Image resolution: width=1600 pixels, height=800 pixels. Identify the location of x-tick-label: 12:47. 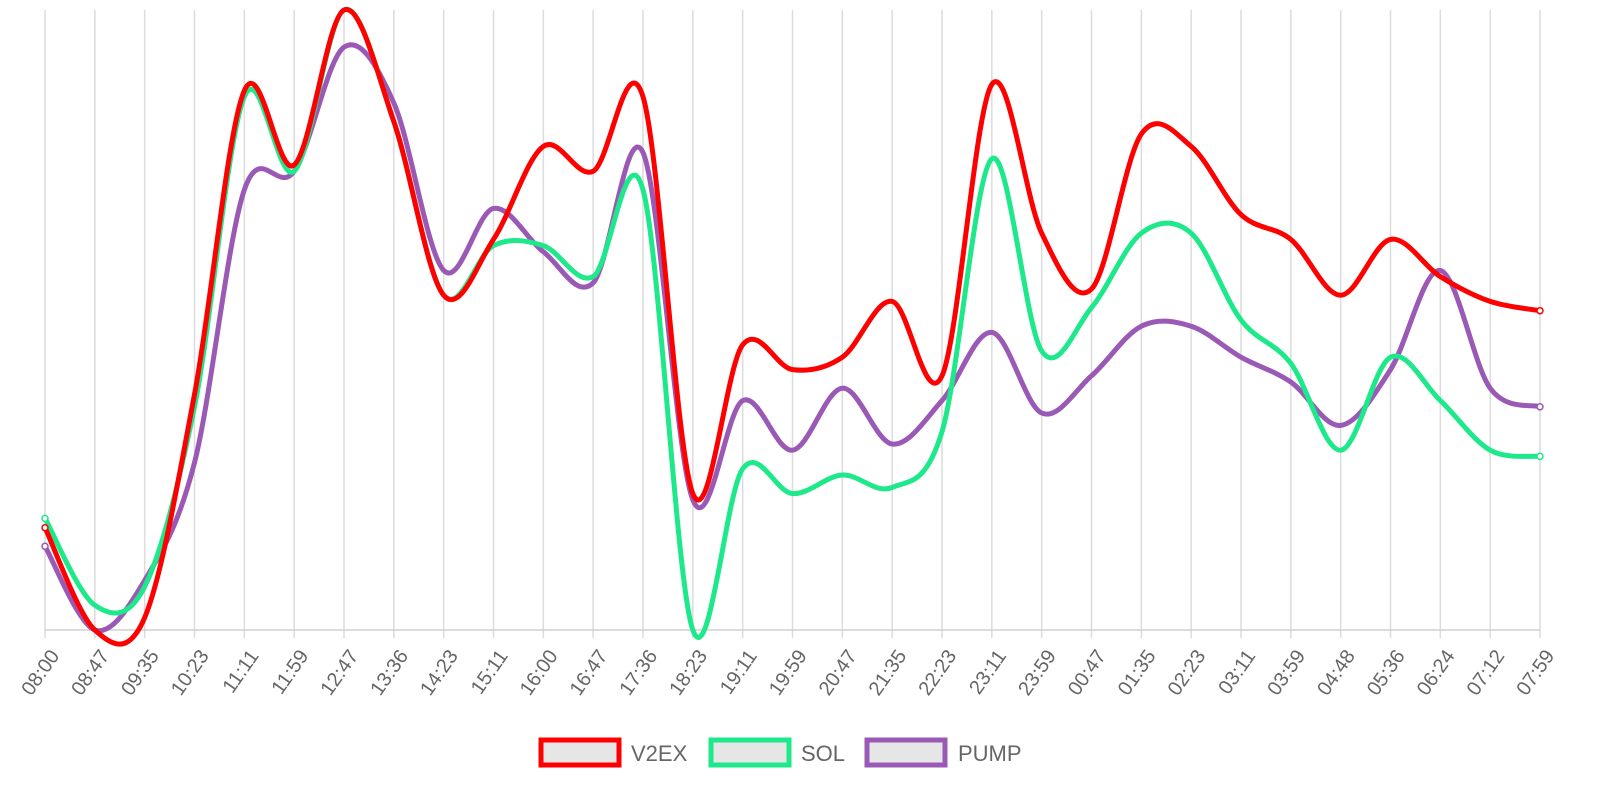
(339, 673).